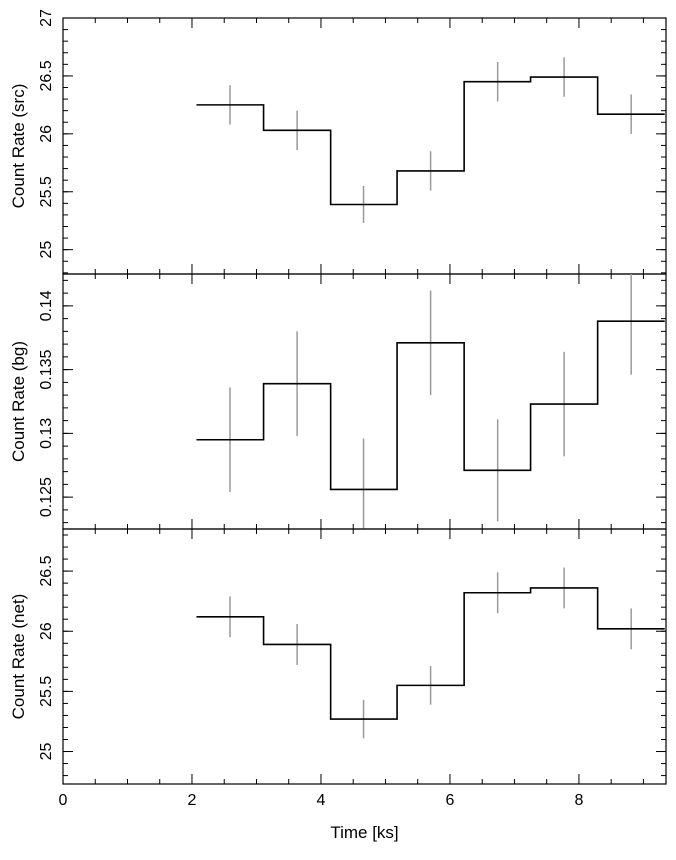 Image resolution: width=676 pixels, height=860 pixels. Describe the element at coordinates (46, 497) in the screenshot. I see `y-tick-label: 0.125` at that location.